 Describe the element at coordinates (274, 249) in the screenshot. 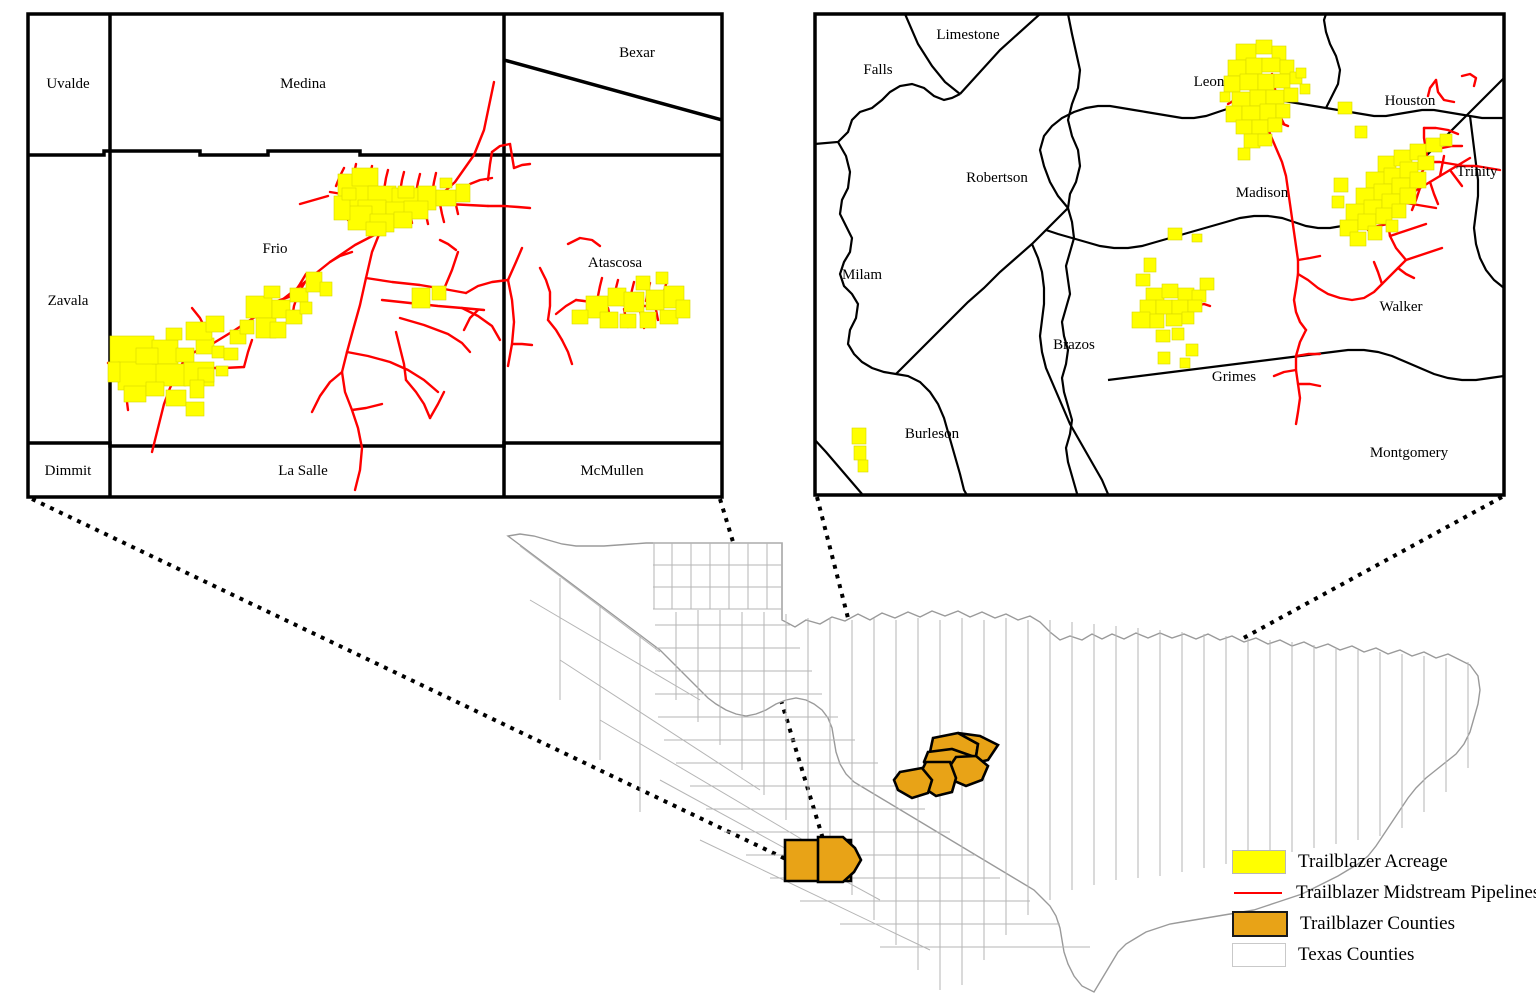

I see `county-label-frio: Frio` at that location.